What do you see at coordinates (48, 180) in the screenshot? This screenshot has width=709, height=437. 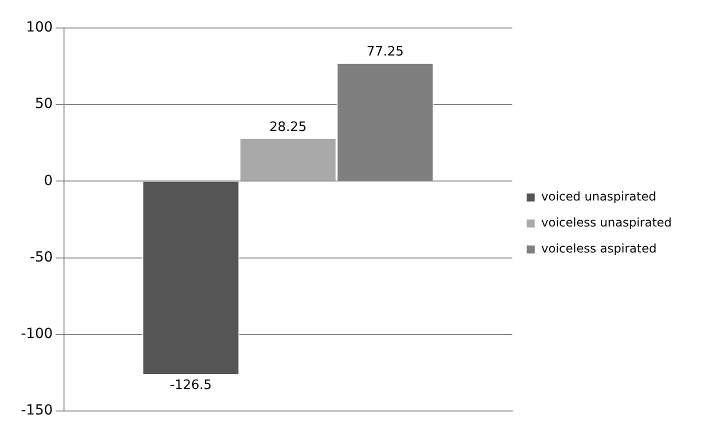 I see `y-tick-label: 0` at bounding box center [48, 180].